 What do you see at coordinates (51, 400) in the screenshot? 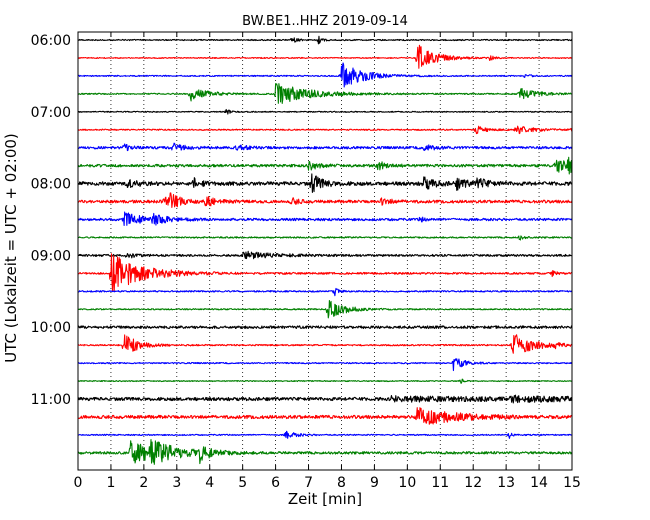
I see `y-tick-label: 11:00` at bounding box center [51, 400].